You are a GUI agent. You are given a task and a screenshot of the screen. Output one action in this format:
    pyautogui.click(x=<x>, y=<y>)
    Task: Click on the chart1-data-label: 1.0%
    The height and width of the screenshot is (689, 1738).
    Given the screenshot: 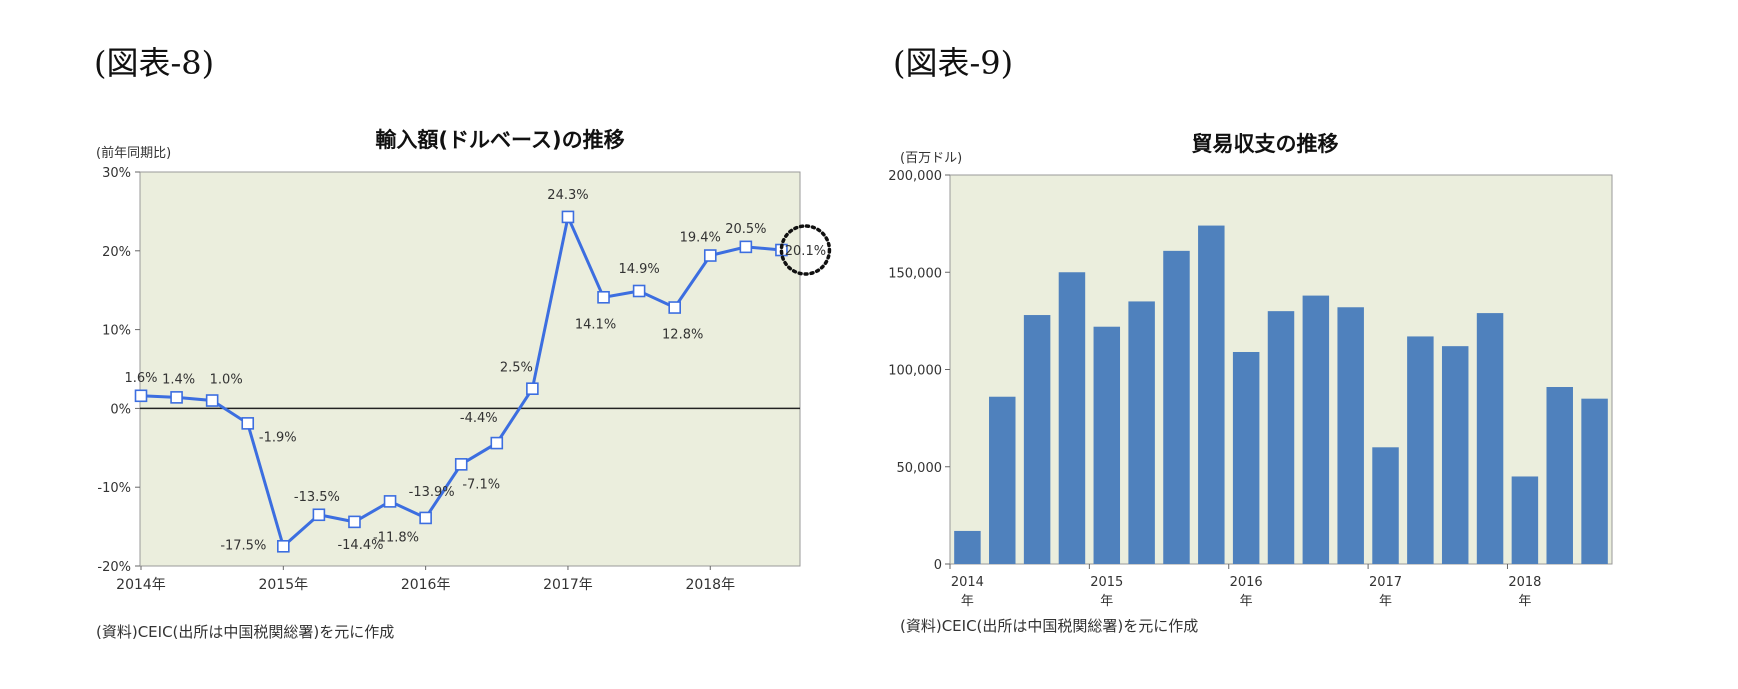 What is the action you would take?
    pyautogui.click(x=226, y=380)
    